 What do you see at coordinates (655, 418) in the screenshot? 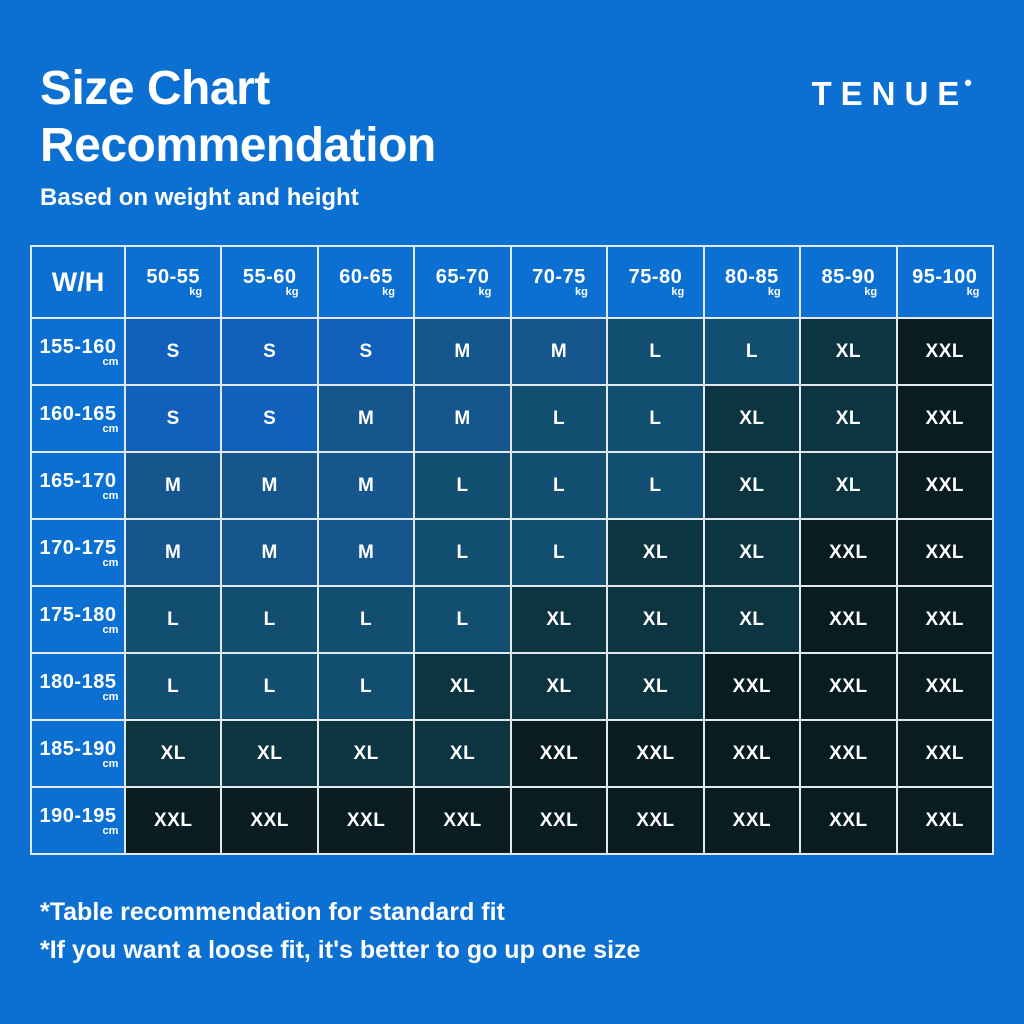
I see `size-cell-160-165-75-80: L` at bounding box center [655, 418].